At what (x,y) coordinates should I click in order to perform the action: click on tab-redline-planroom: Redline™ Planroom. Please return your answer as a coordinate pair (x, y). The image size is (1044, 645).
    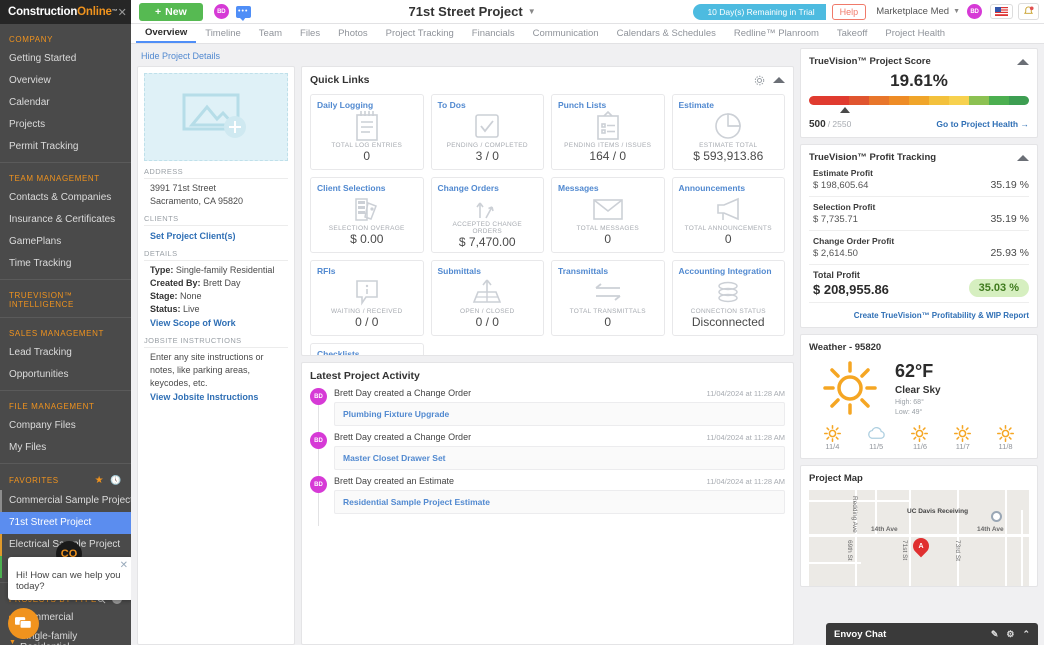
    Looking at the image, I should click on (776, 33).